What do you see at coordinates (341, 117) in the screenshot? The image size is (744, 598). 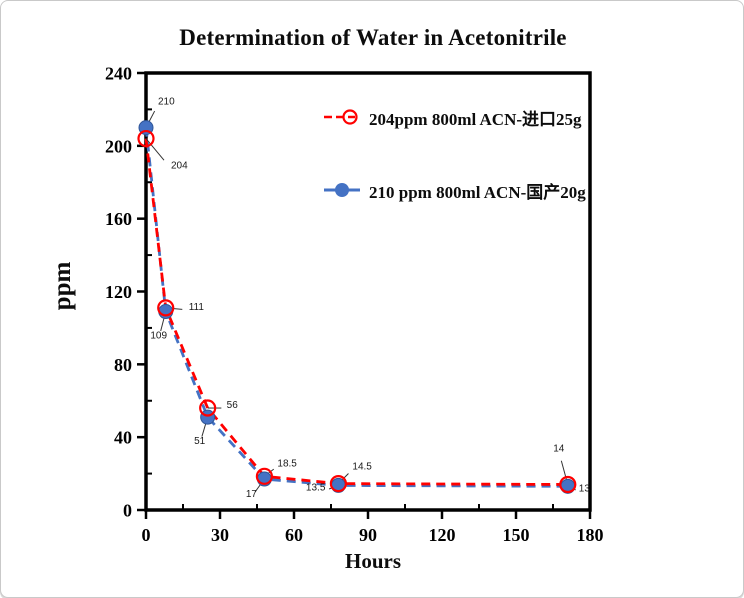 I see `legend-marker-dashed-open-circle-icon` at bounding box center [341, 117].